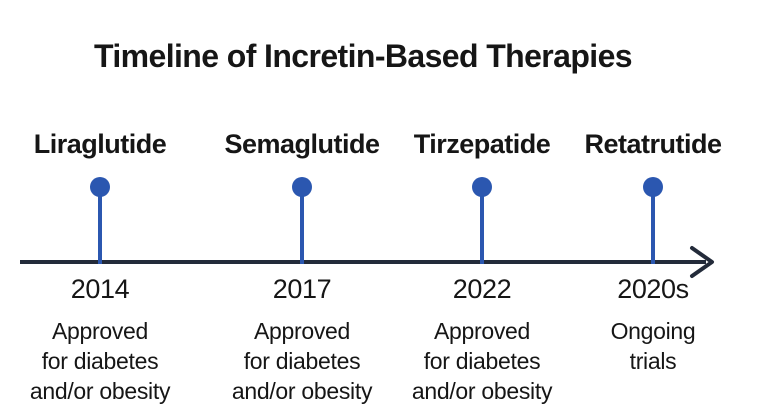 The image size is (772, 420). I want to click on entry-description: Ongoing trials, so click(653, 346).